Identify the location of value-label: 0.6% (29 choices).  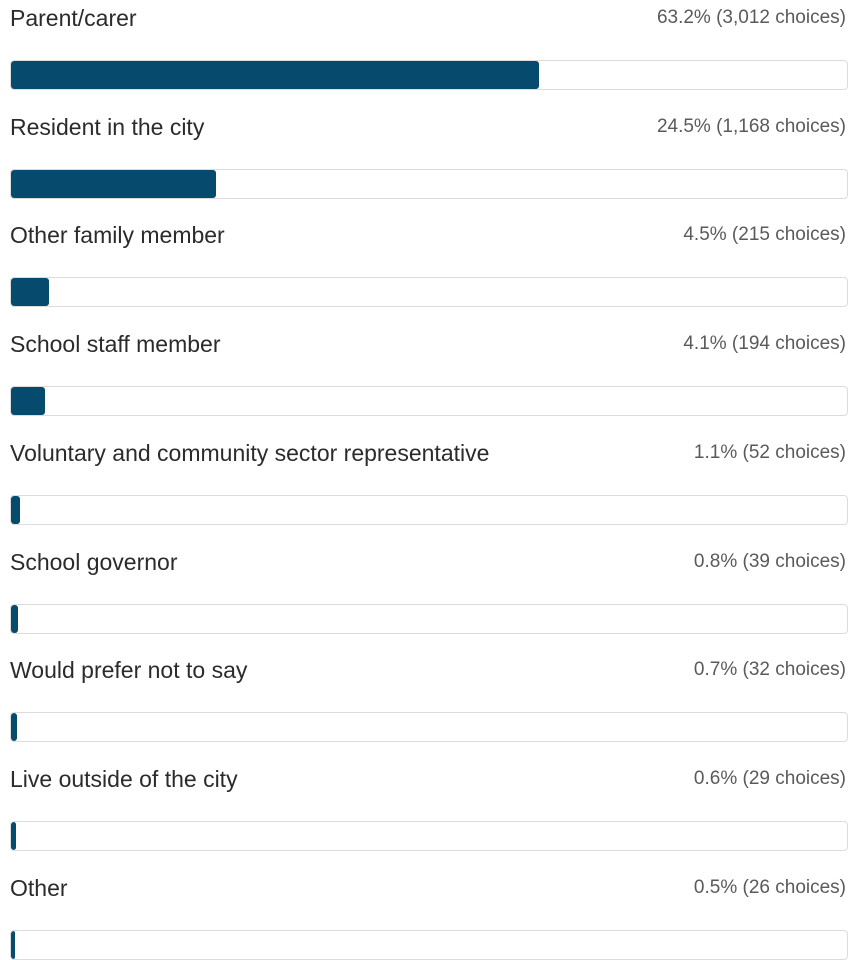
(769, 778).